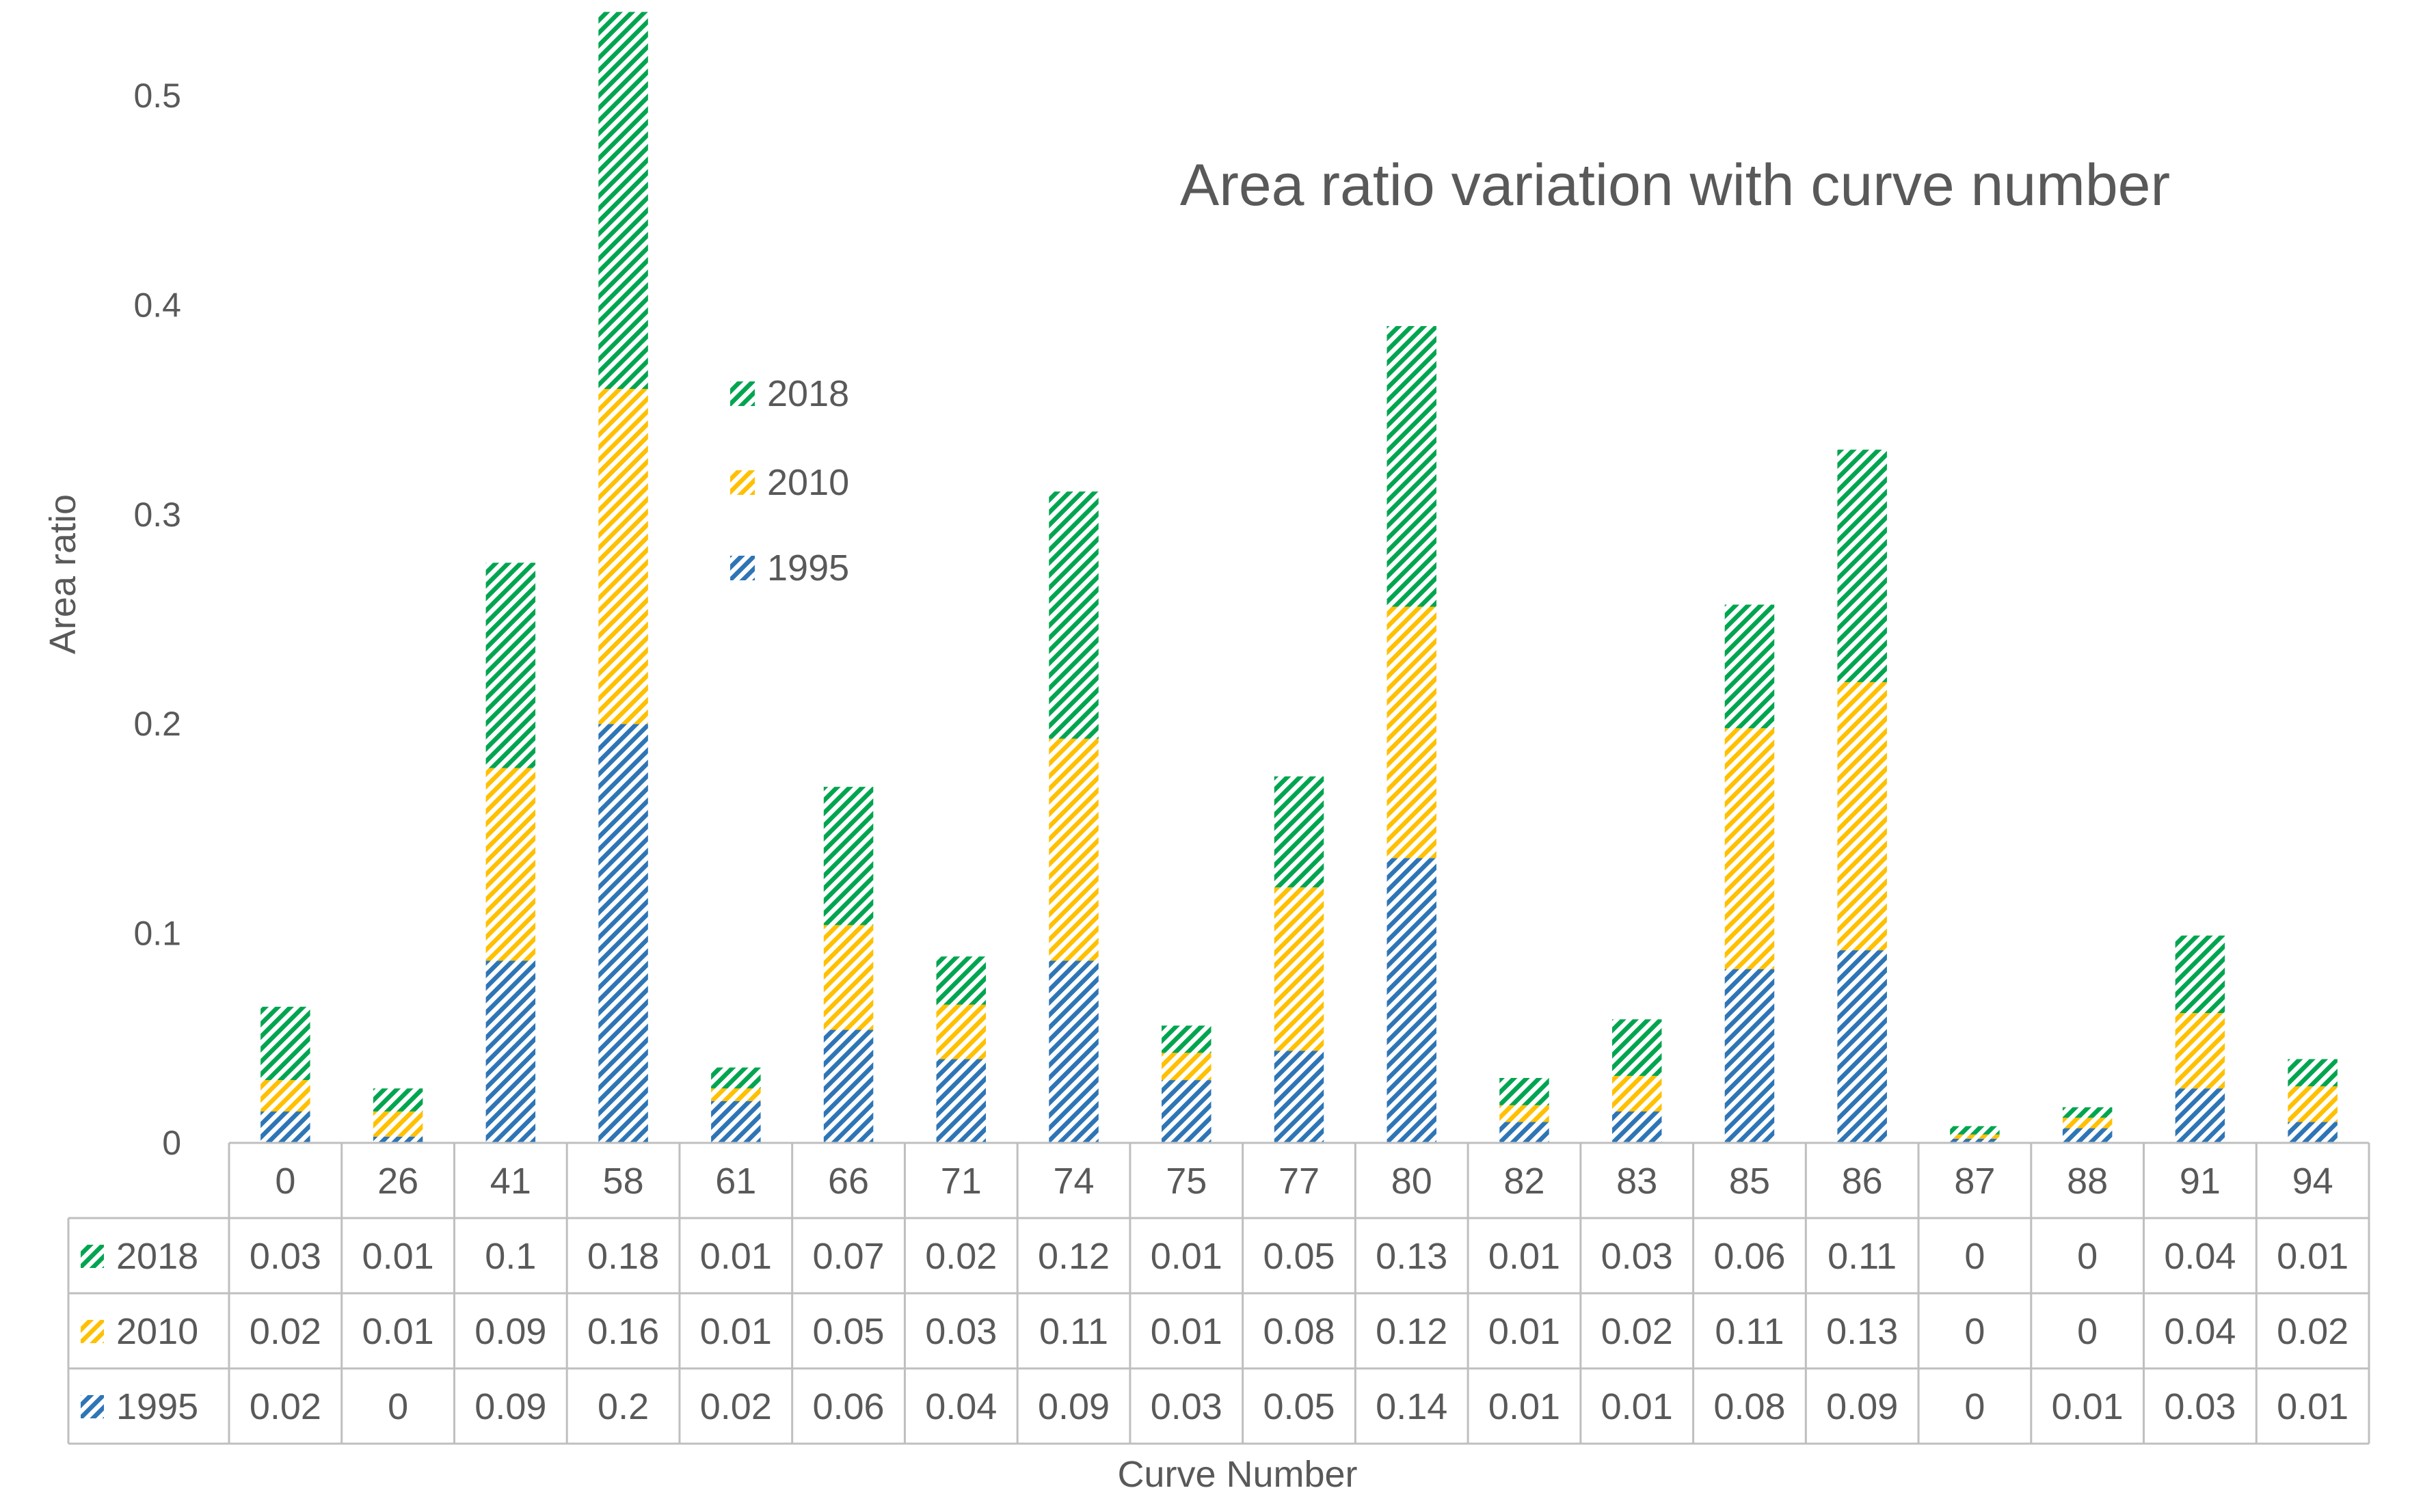 The image size is (2423, 1512). What do you see at coordinates (808, 482) in the screenshot?
I see `legend-label: 2010` at bounding box center [808, 482].